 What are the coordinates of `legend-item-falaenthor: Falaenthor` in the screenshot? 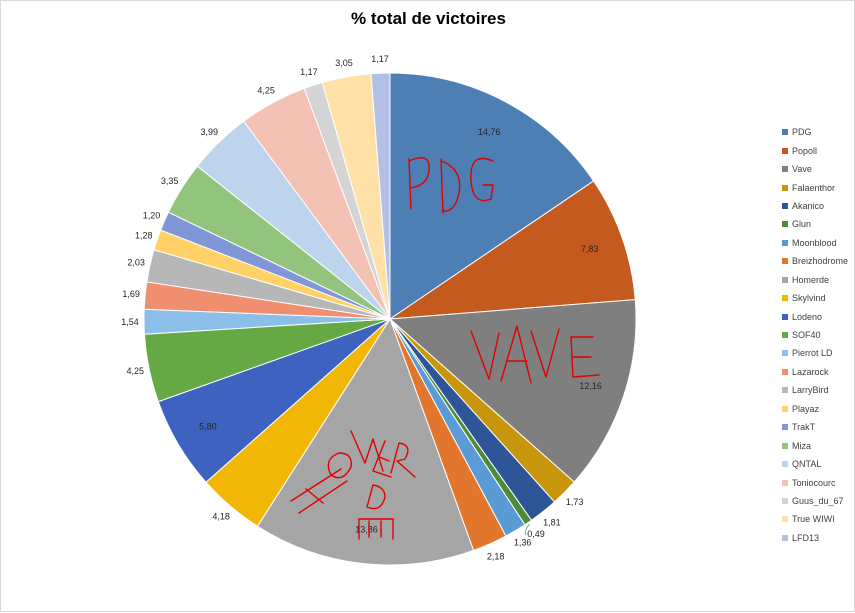 It's located at (815, 187).